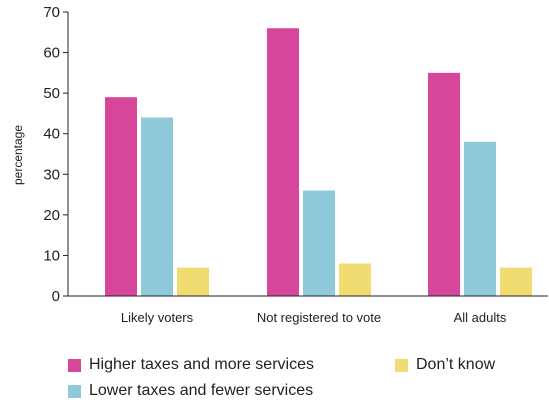 The width and height of the screenshot is (549, 406). Describe the element at coordinates (56, 296) in the screenshot. I see `y-tick-label-0: 0` at that location.